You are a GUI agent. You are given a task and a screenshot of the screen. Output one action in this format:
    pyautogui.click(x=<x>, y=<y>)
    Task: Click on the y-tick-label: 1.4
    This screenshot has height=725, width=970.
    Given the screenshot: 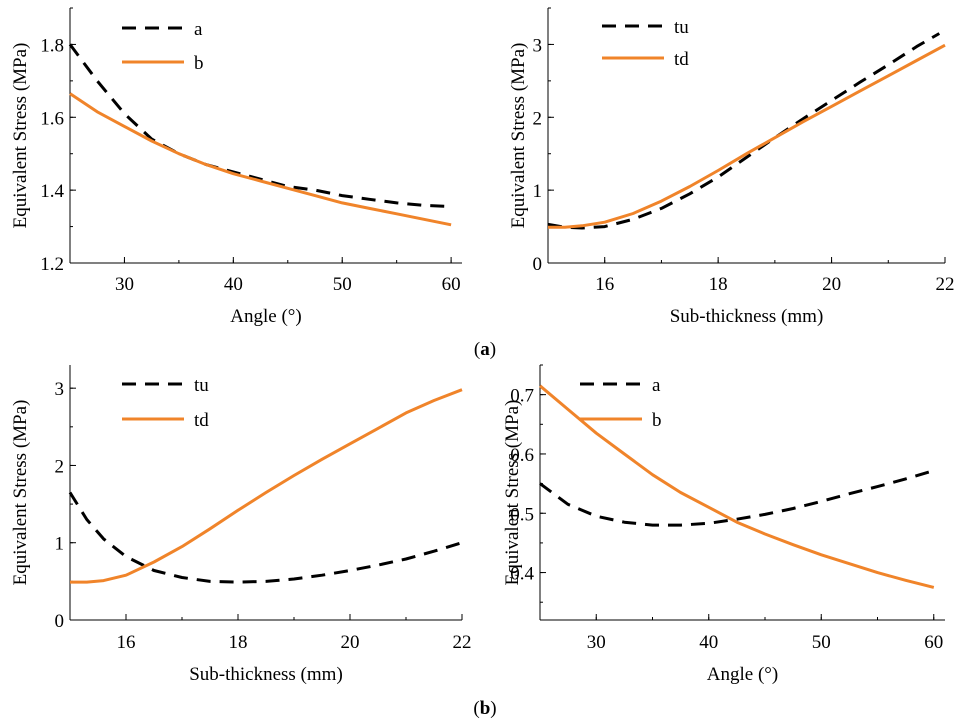 What is the action you would take?
    pyautogui.click(x=52, y=191)
    